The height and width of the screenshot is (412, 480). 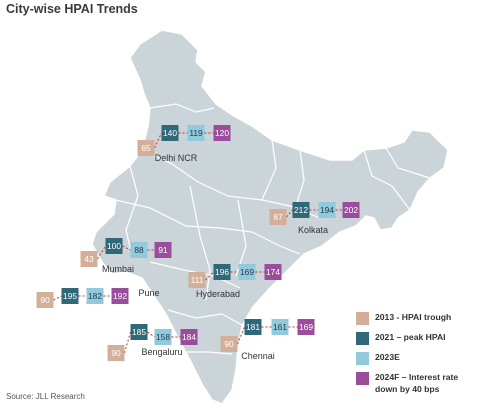 I want to click on value-label-peak: 195, so click(x=70, y=296).